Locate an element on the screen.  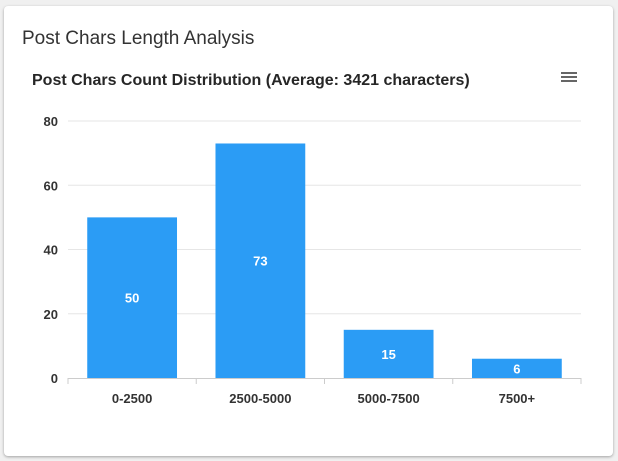
data-label: 73 is located at coordinates (260, 261).